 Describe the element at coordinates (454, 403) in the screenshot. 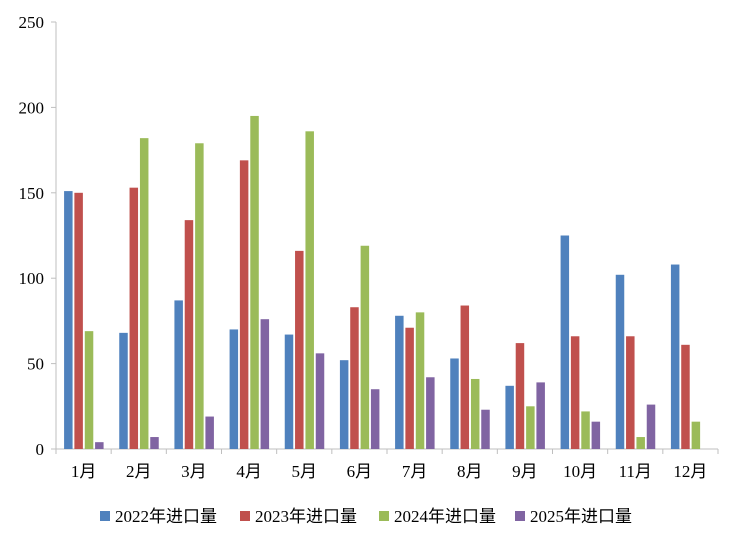

I see `bar-1-8月` at that location.